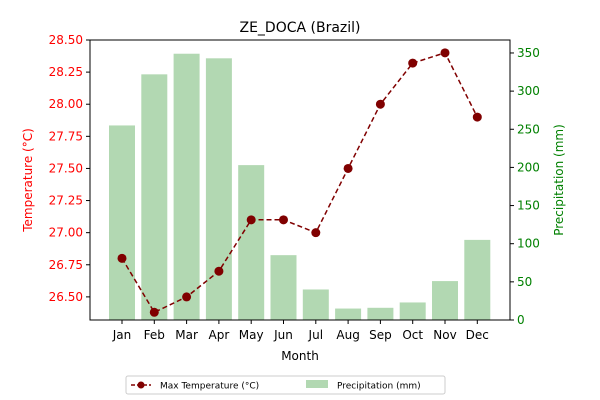 This screenshot has height=400, width=600. I want to click on y-left-tick-label: 28.00, so click(66, 104).